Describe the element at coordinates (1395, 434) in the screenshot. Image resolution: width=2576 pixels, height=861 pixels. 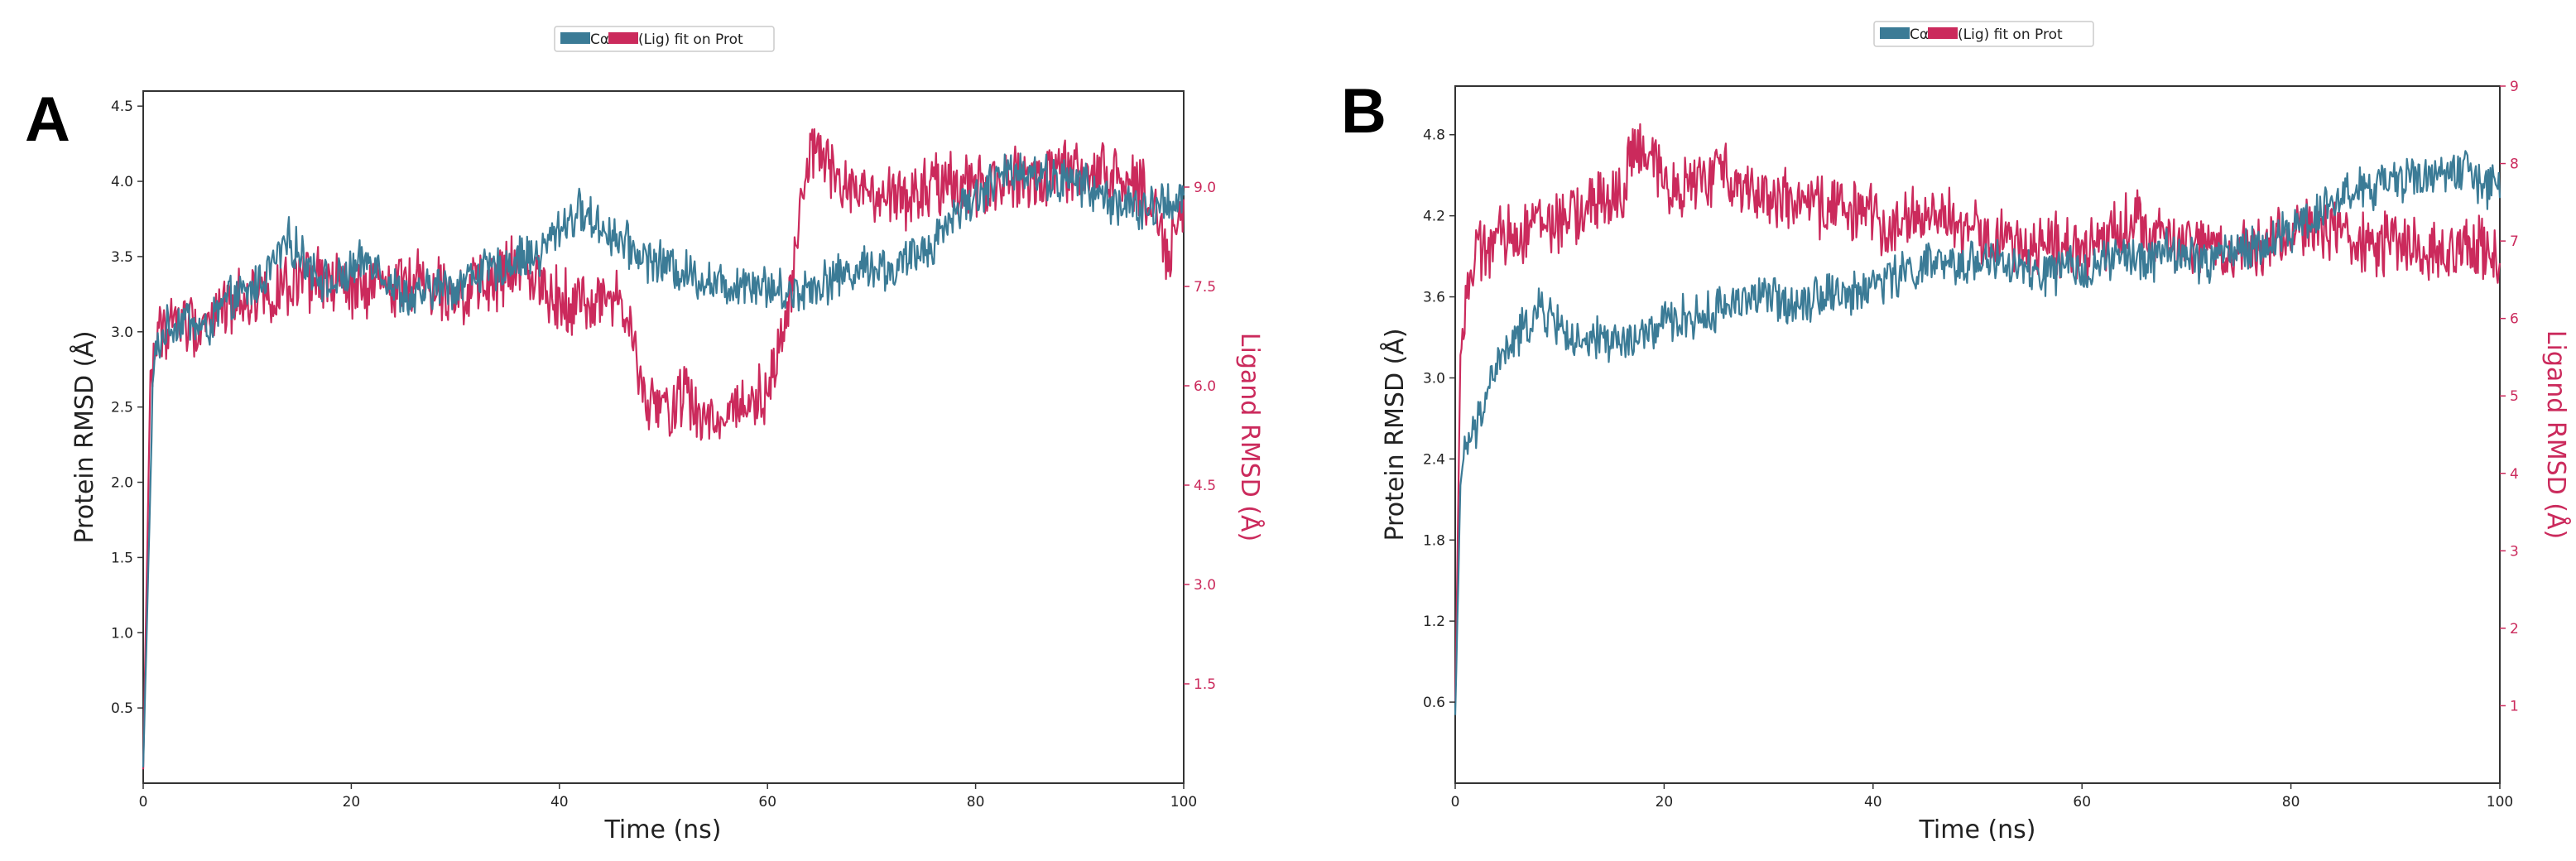
I see `y-axis-left-label-b: Protein RMSD (Å)` at that location.